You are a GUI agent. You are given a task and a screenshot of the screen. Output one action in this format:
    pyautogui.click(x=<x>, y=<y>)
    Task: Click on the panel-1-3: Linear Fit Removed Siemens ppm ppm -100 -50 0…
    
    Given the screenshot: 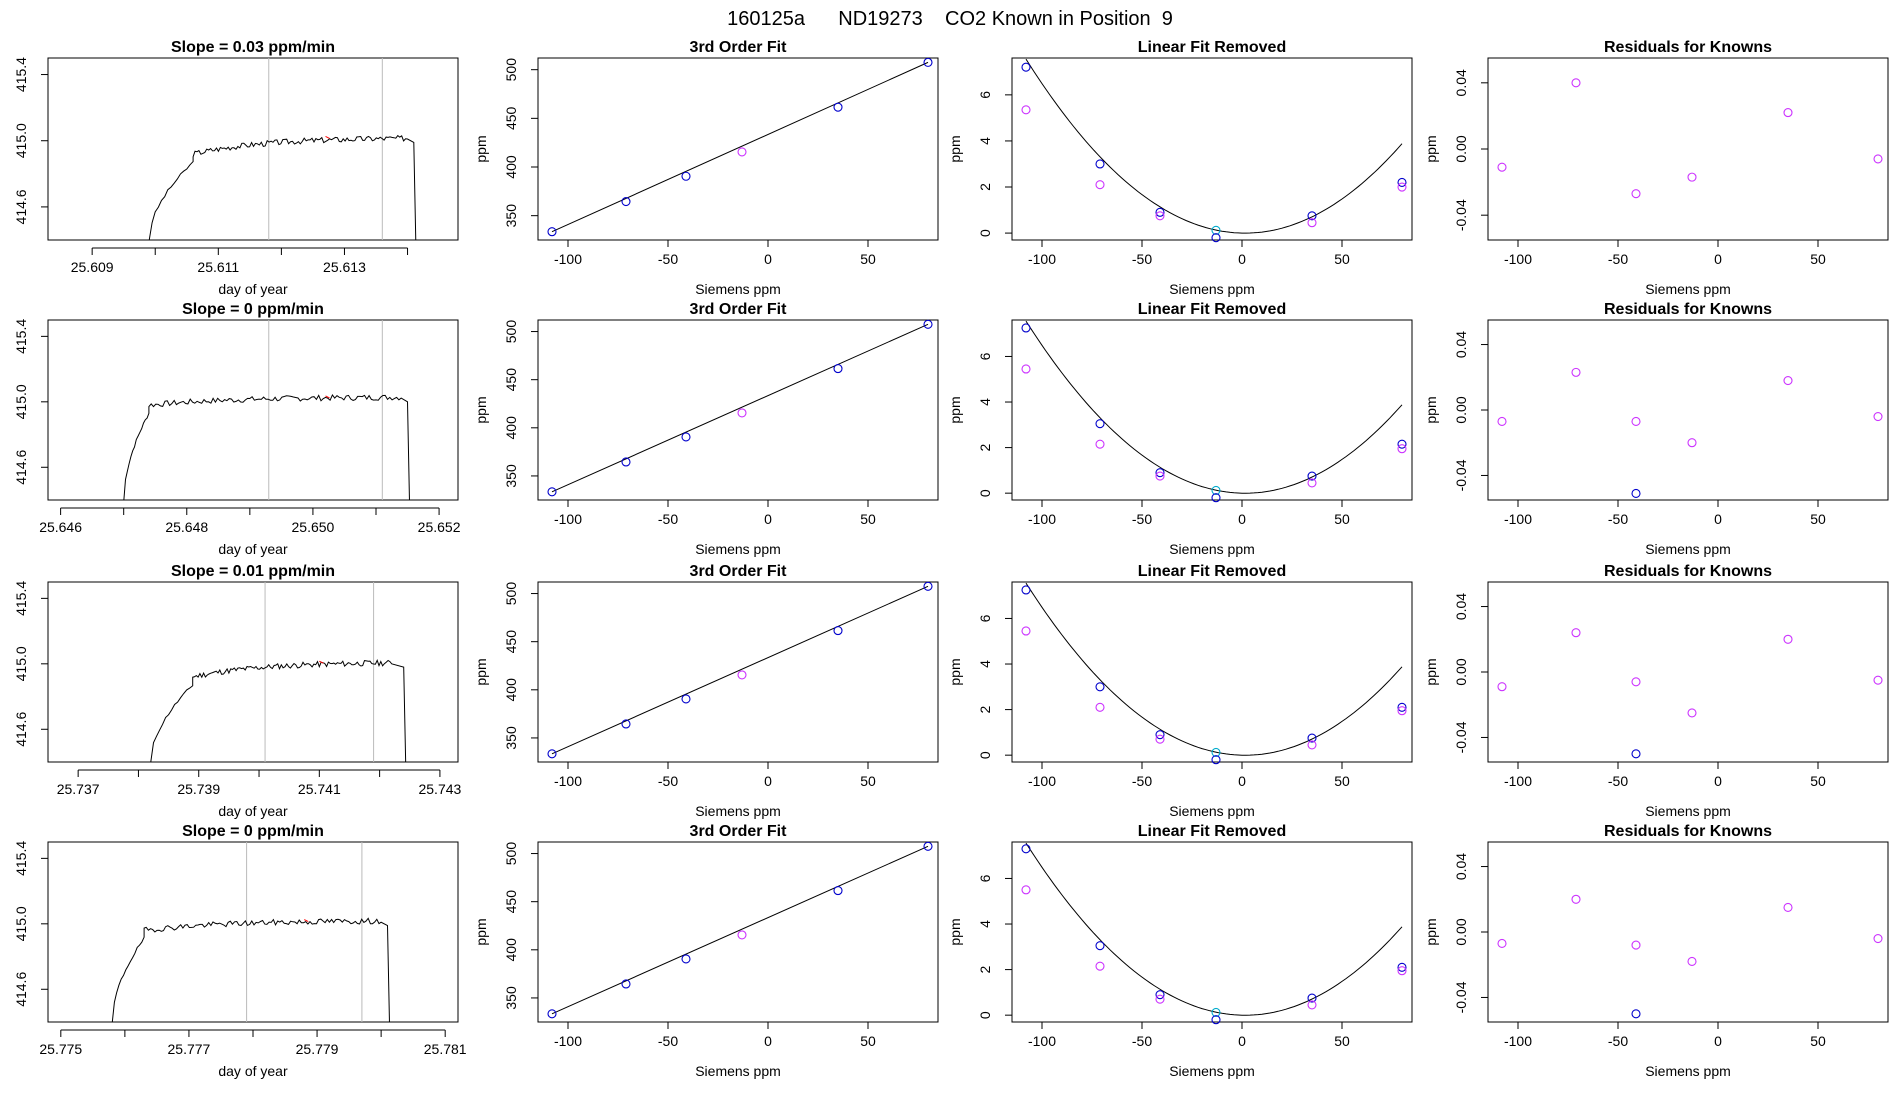 What is the action you would take?
    pyautogui.click(x=1180, y=168)
    